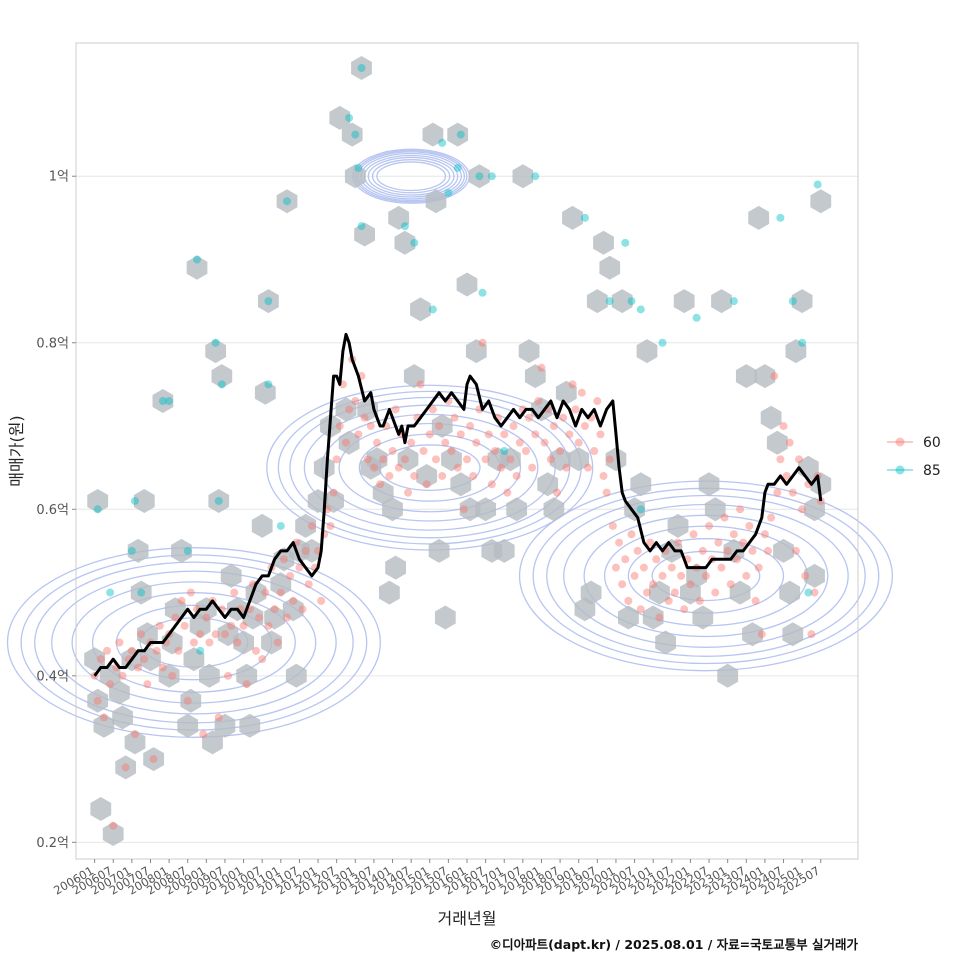  What do you see at coordinates (59, 177) in the screenshot?
I see `y-tick-label: 1억` at bounding box center [59, 177].